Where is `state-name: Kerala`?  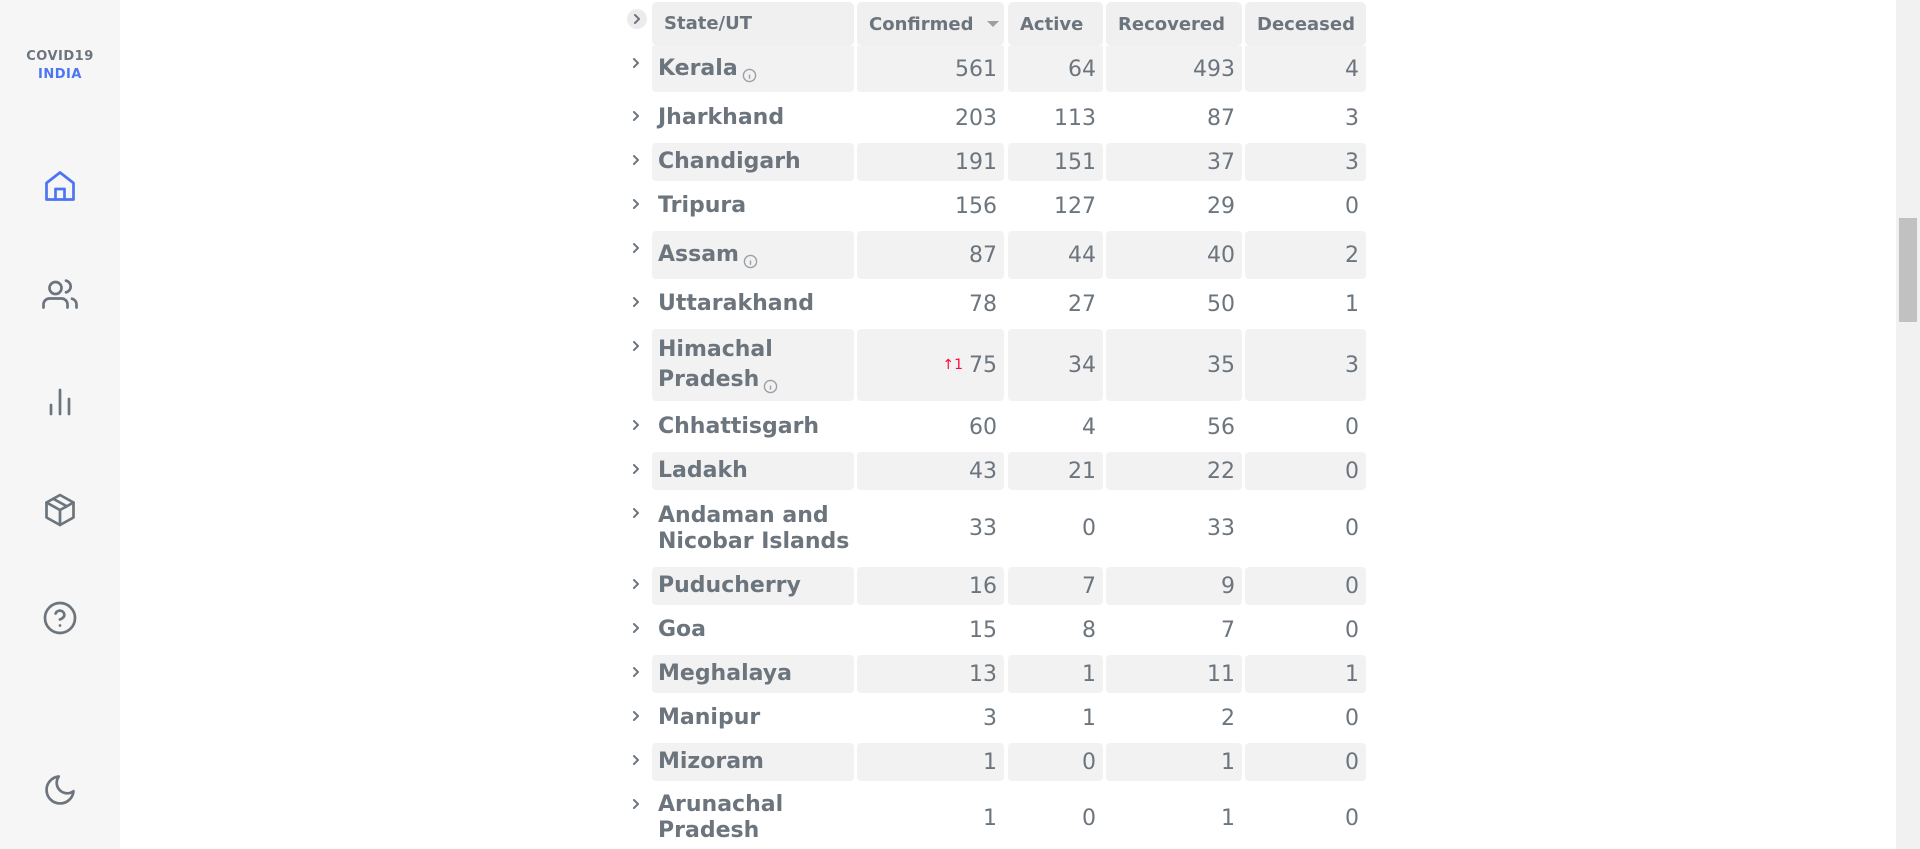 state-name: Kerala is located at coordinates (698, 68).